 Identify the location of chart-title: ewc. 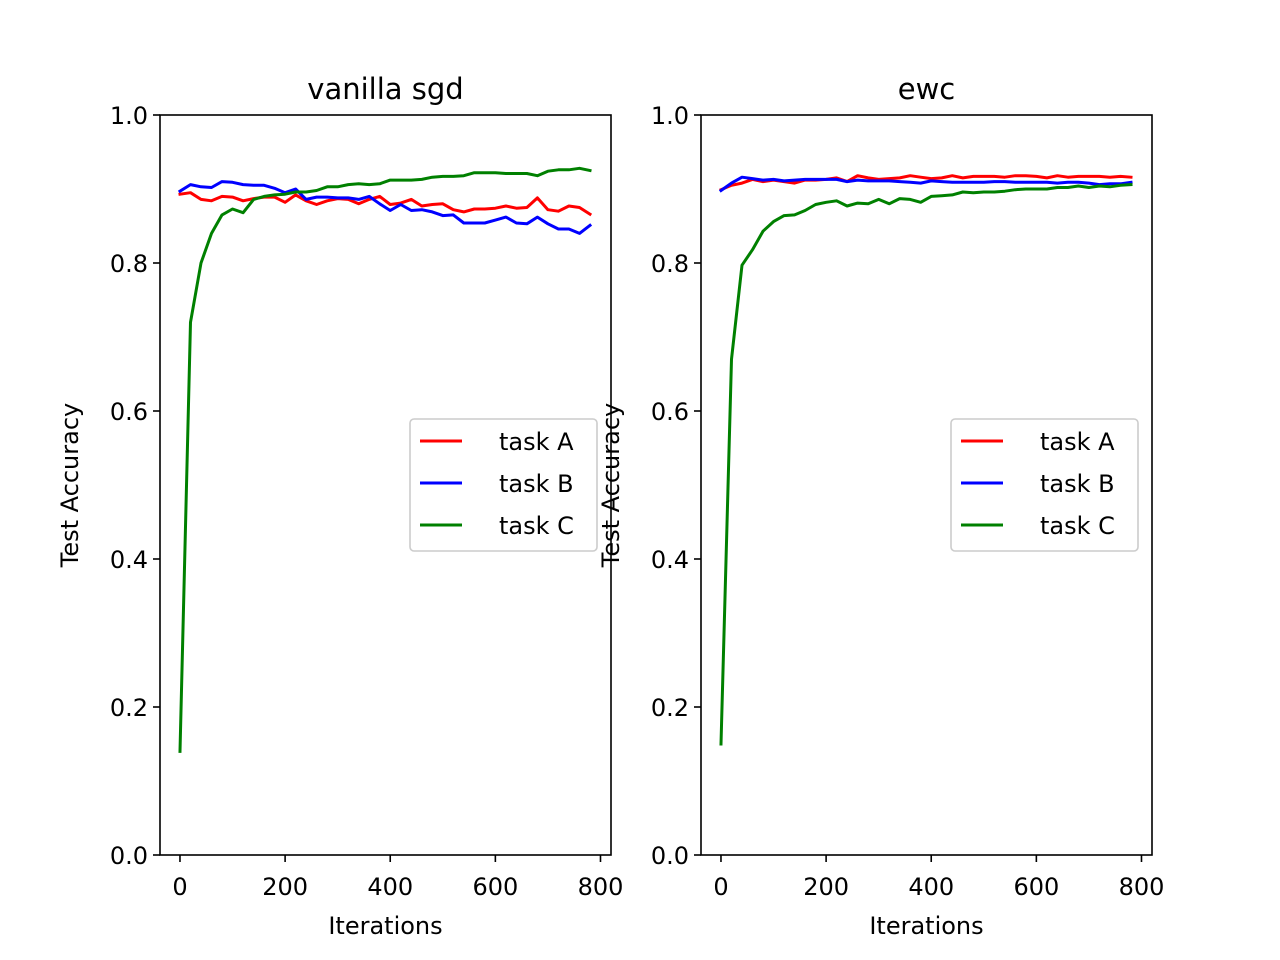
(927, 89).